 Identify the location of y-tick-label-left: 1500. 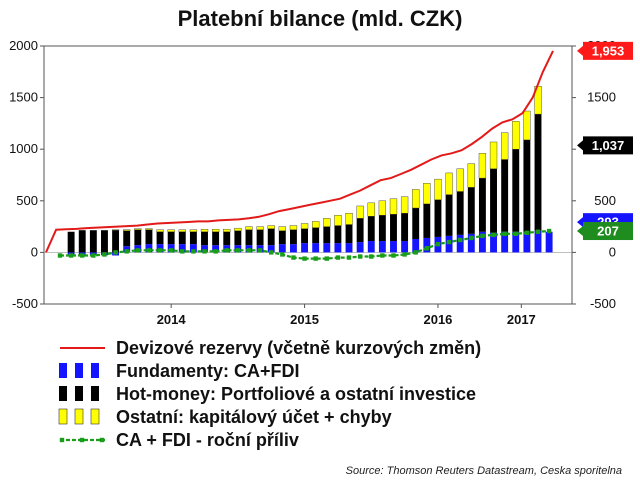
(23, 97).